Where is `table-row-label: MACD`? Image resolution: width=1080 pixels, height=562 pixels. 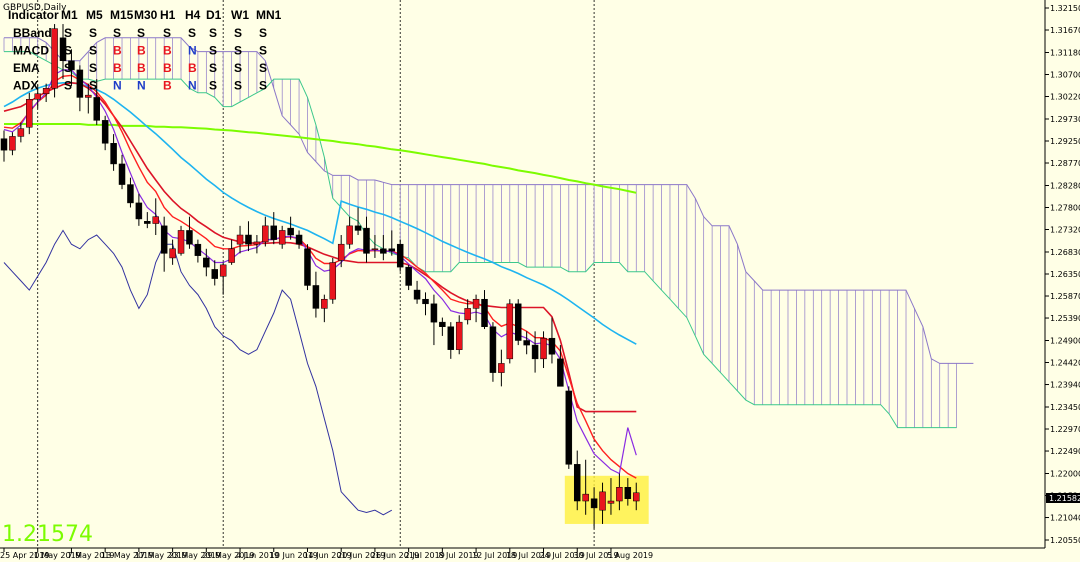
table-row-label: MACD is located at coordinates (31, 51).